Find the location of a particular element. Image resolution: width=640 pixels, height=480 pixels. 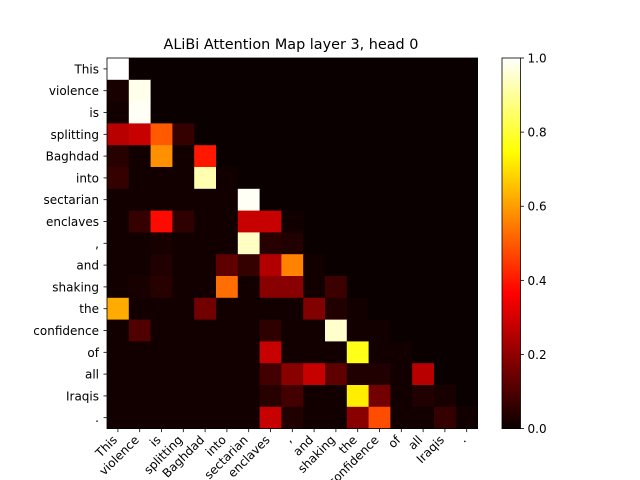

y-tick-label: and is located at coordinates (87, 266).